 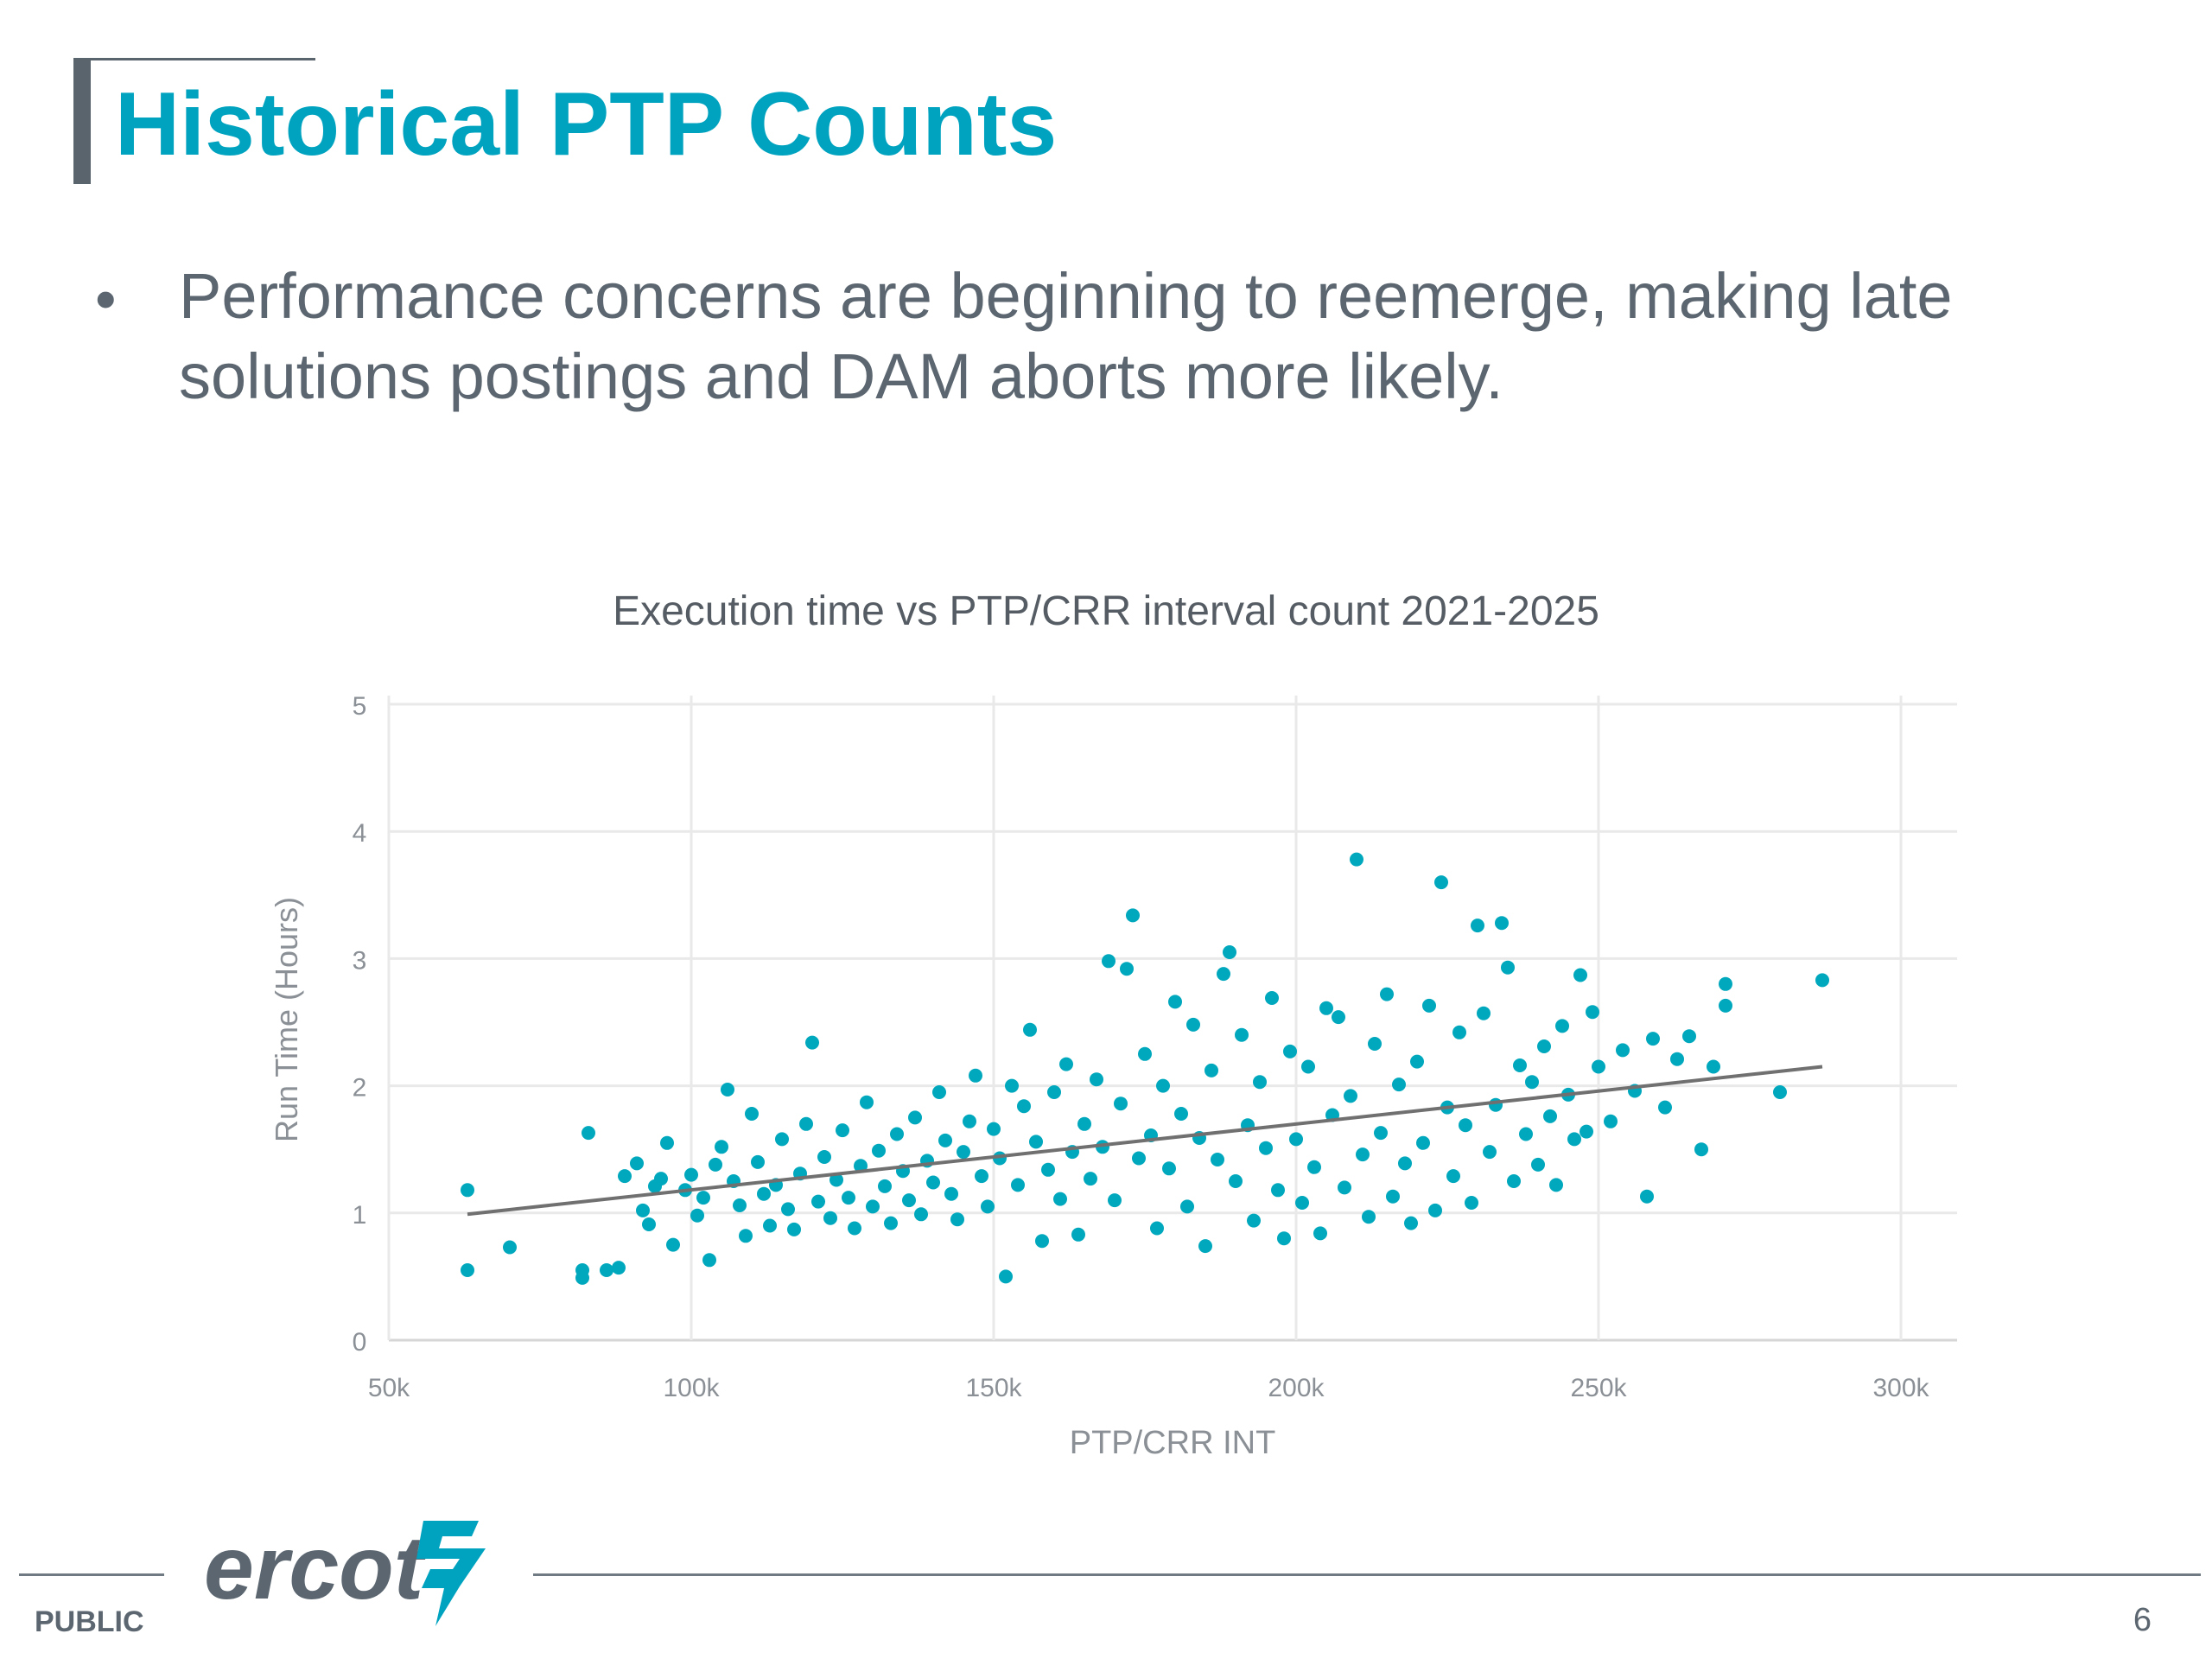 What do you see at coordinates (1598, 1388) in the screenshot?
I see `x-tick-label: 250k` at bounding box center [1598, 1388].